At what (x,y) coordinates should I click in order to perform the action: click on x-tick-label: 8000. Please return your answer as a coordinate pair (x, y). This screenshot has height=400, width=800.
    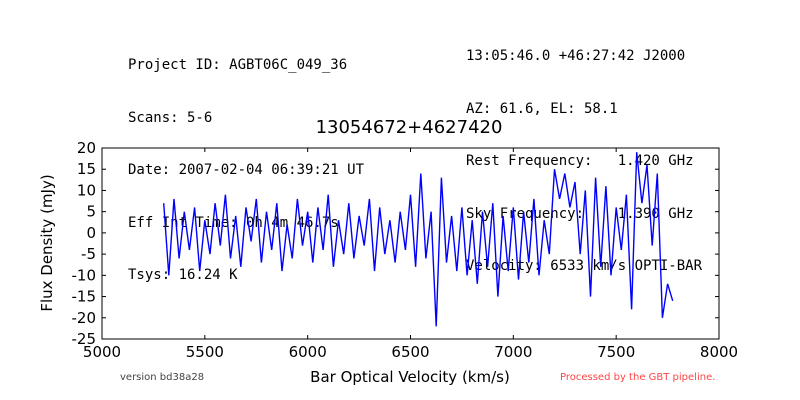
    Looking at the image, I should click on (719, 352).